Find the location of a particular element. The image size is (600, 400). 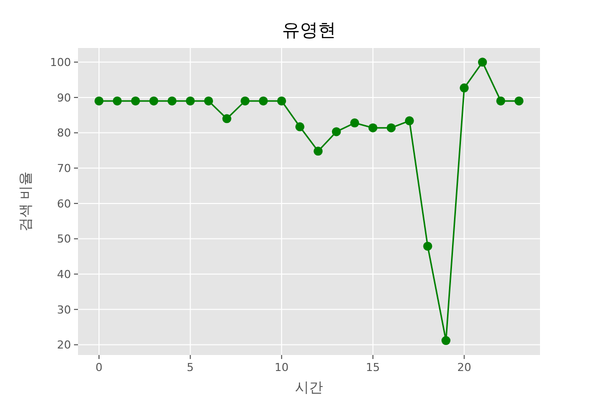

x-tick-label: 5 is located at coordinates (190, 367).